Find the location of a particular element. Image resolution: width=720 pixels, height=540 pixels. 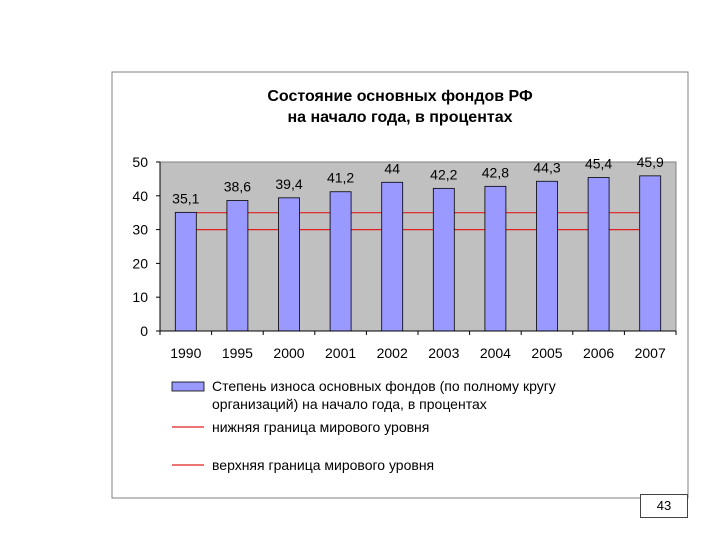

bar-2001 is located at coordinates (340, 261).